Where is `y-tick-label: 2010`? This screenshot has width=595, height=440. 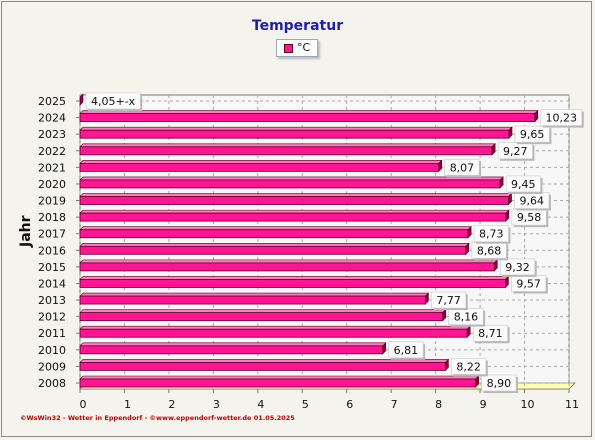
y-tick-label: 2010 is located at coordinates (52, 350).